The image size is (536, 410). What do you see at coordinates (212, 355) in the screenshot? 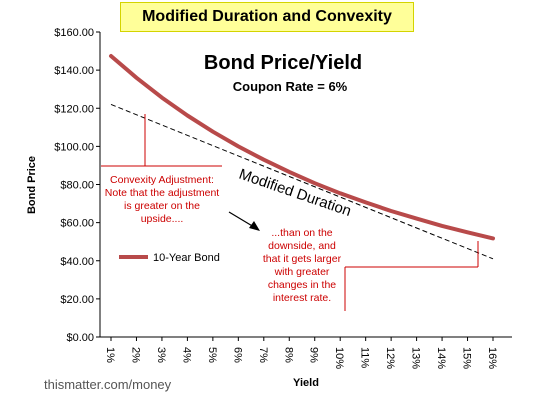
I see `x-tick-label: 5%` at bounding box center [212, 355].